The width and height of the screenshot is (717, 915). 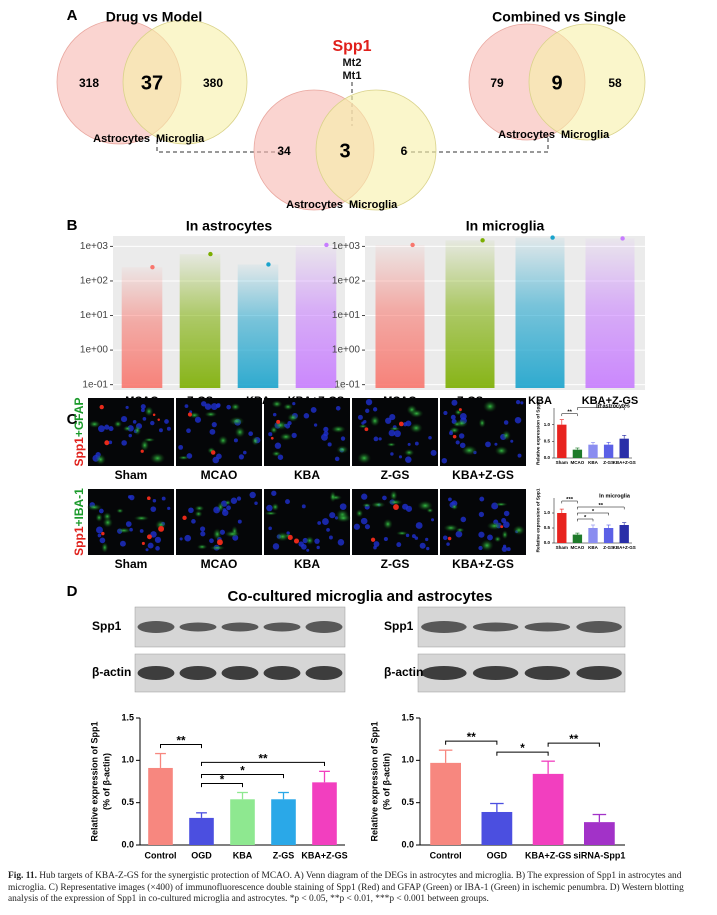 What do you see at coordinates (344, 151) in the screenshot?
I see `venn-count: 3` at bounding box center [344, 151].